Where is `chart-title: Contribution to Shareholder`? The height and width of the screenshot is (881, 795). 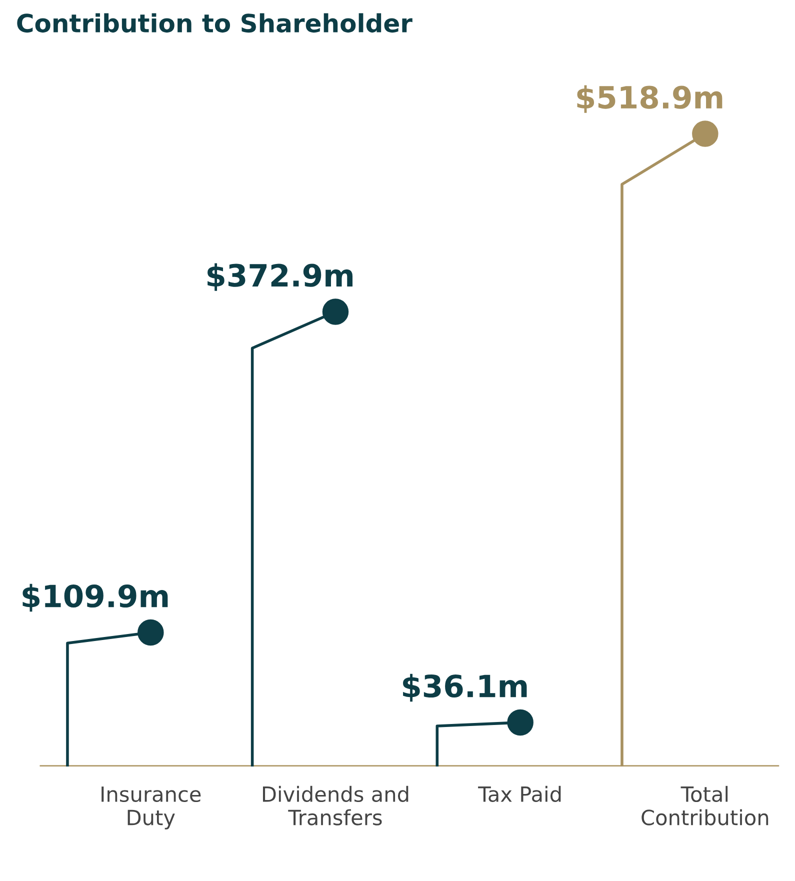 chart-title: Contribution to Shareholder is located at coordinates (214, 23).